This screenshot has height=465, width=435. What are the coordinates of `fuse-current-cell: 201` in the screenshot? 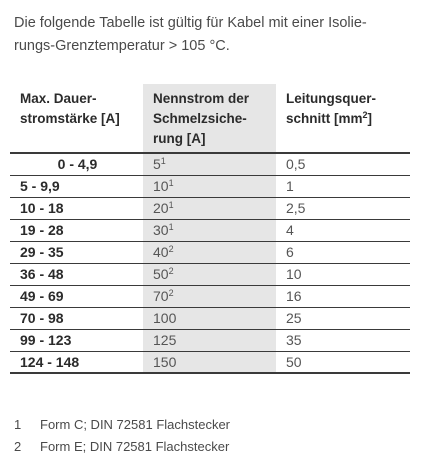 It's located at (209, 208).